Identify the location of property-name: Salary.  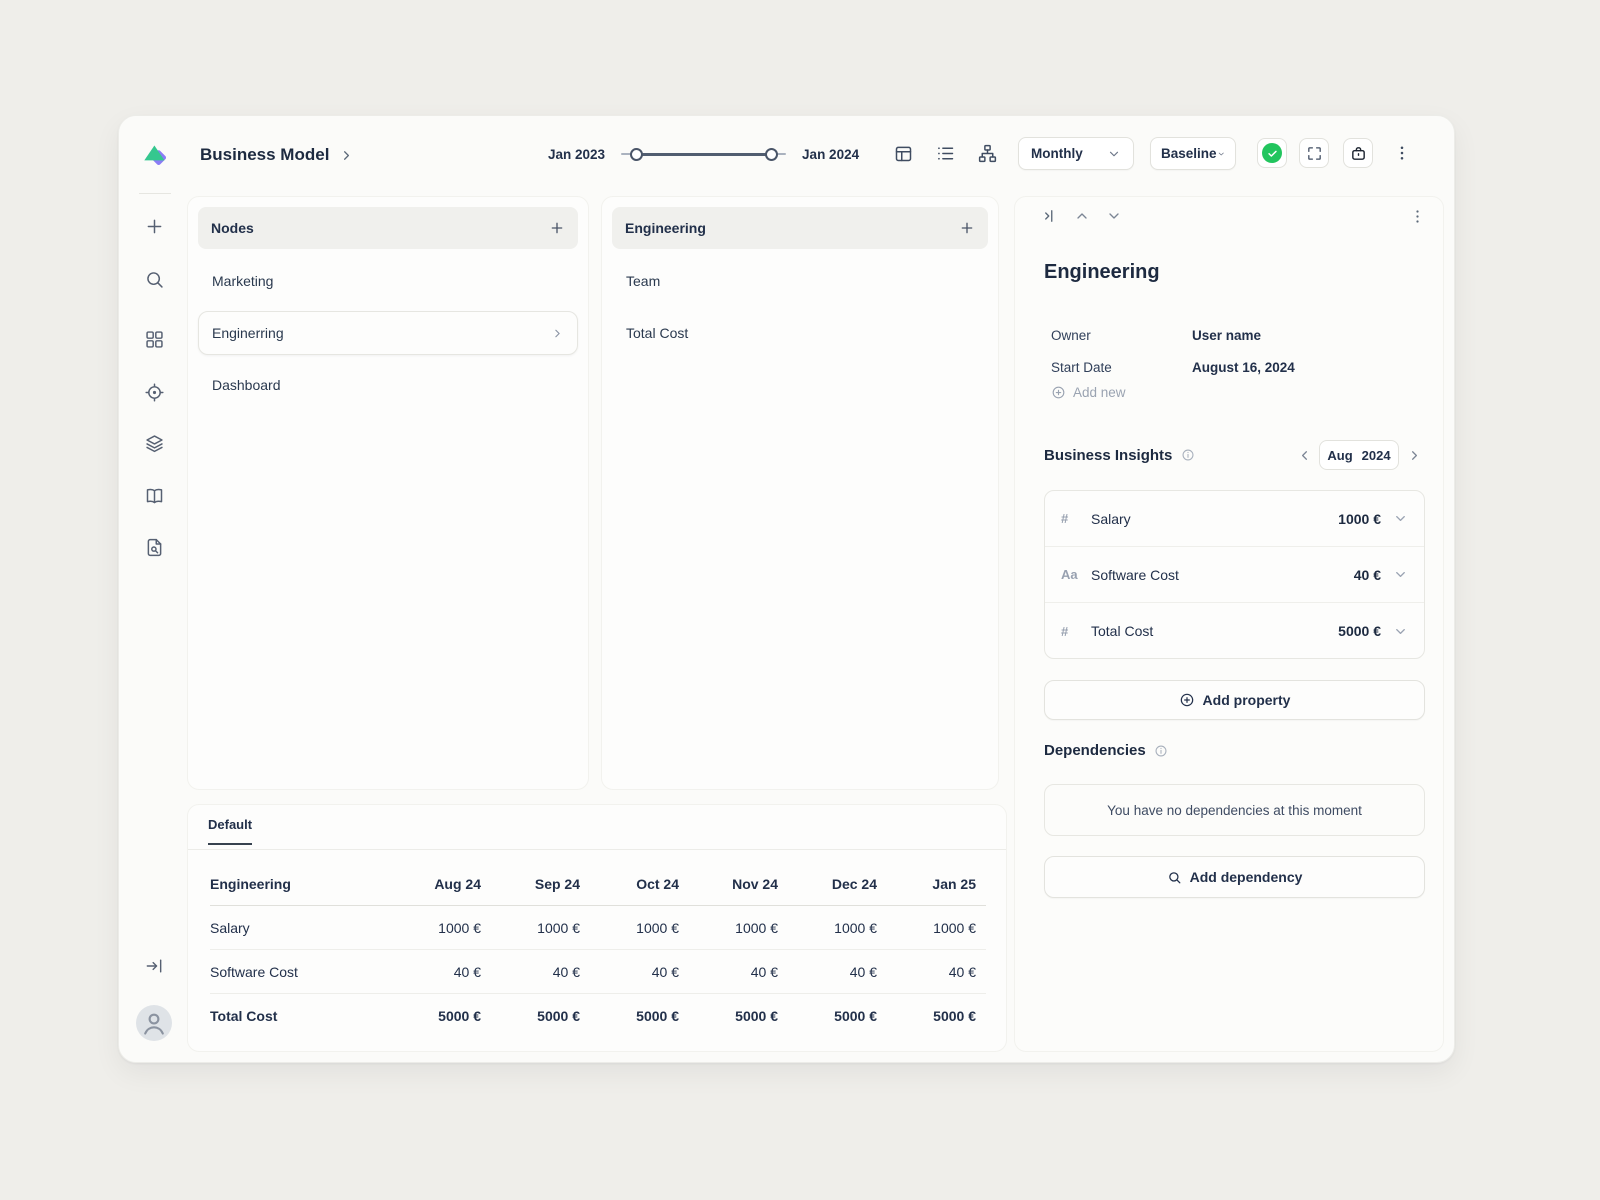
(1111, 518).